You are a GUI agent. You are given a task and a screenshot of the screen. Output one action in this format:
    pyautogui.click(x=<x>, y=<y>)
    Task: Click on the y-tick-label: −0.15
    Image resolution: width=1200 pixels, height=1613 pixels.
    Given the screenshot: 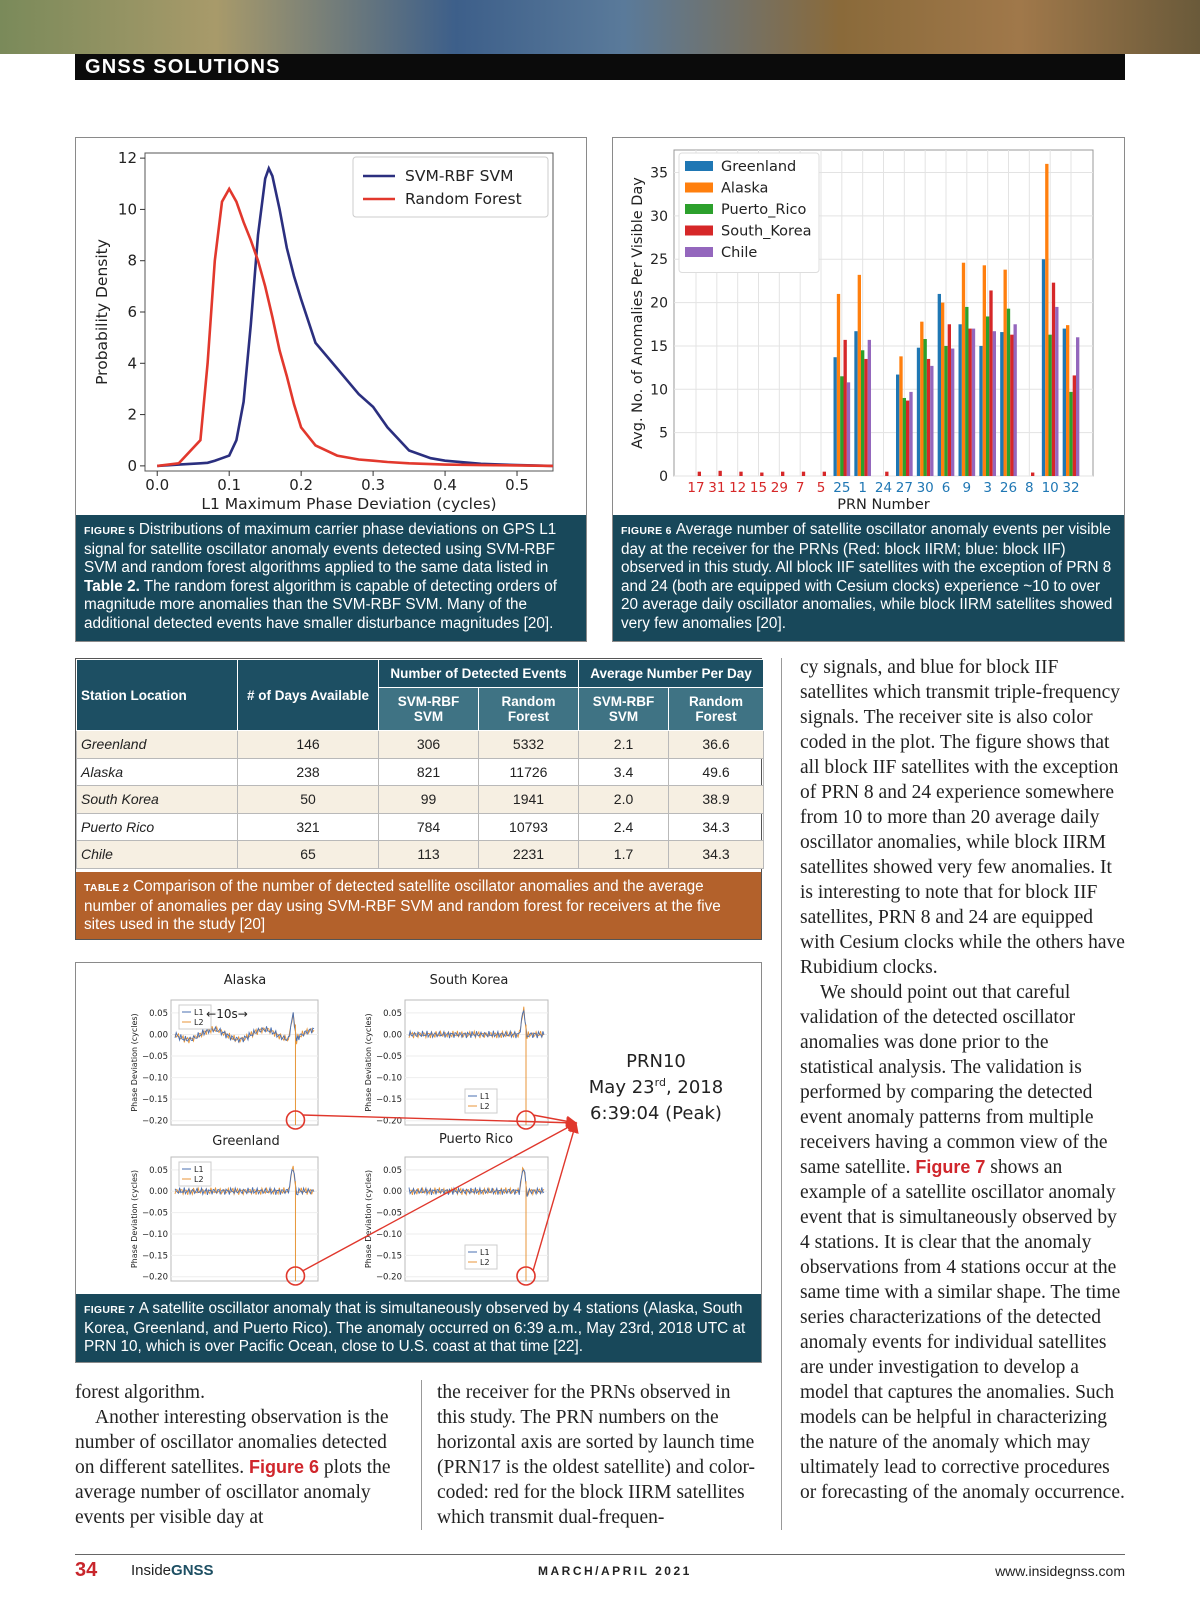 What is the action you would take?
    pyautogui.click(x=155, y=1100)
    